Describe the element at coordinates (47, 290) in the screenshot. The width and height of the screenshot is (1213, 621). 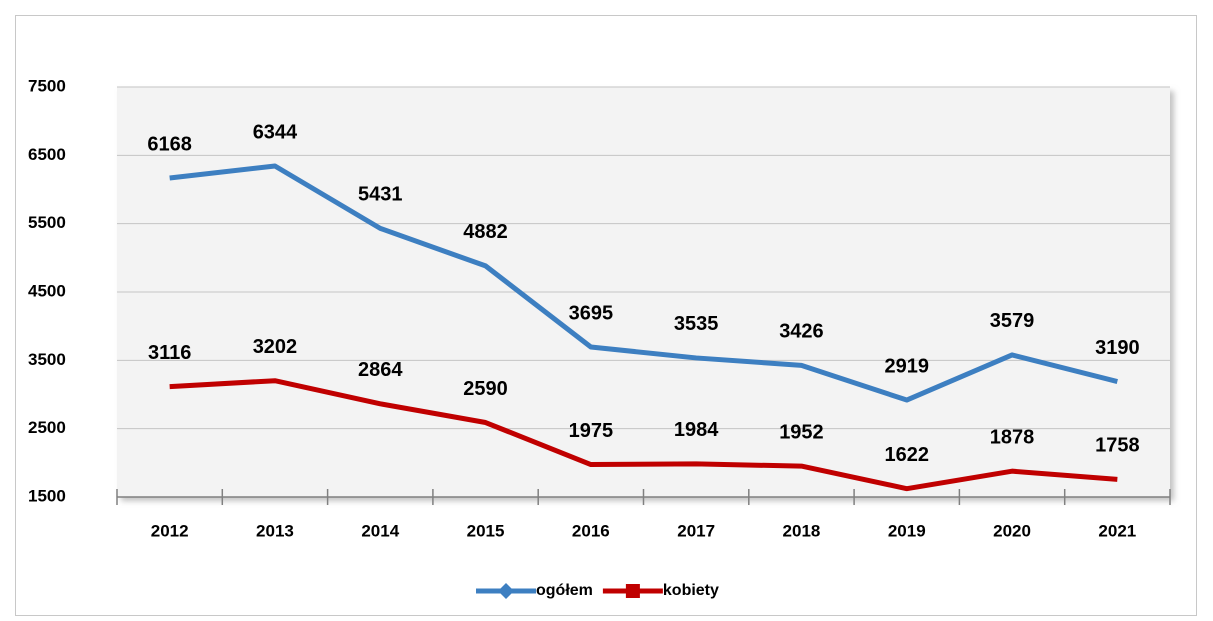
I see `y-tick-label: 4500` at that location.